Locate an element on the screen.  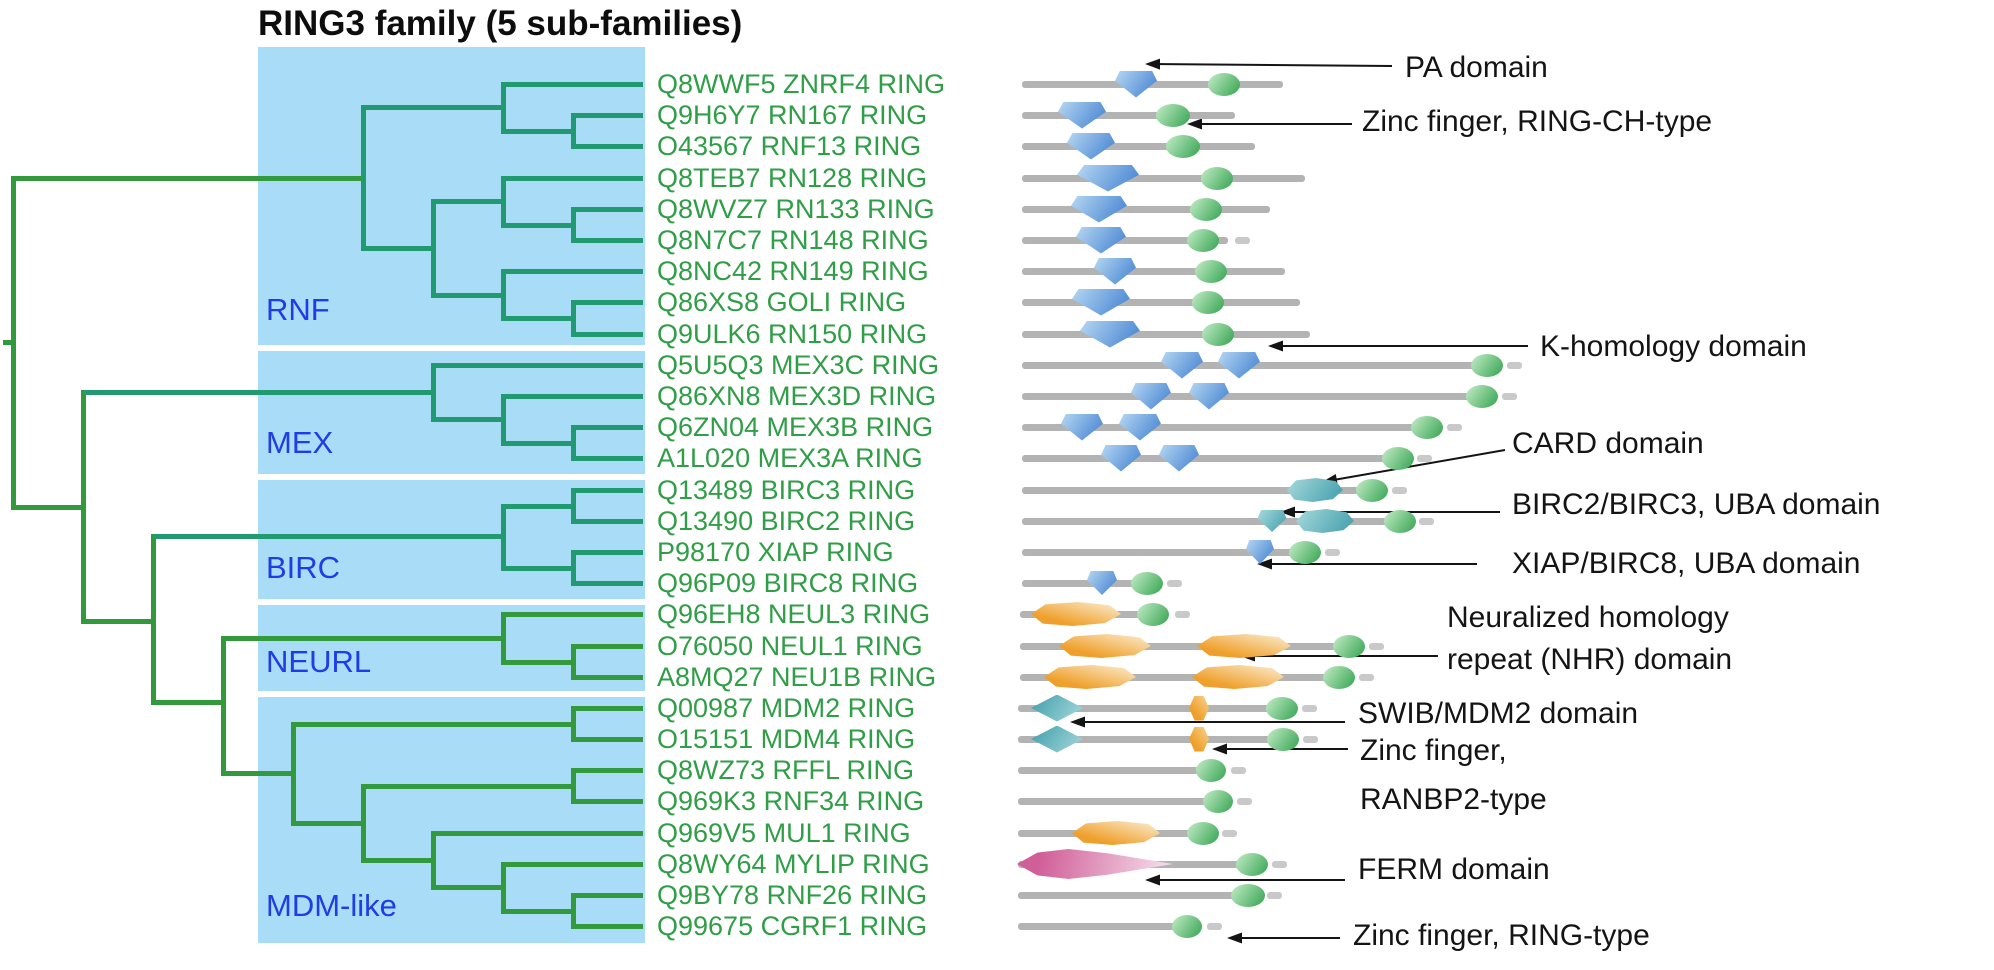
subfamily-box-mex is located at coordinates (451, 412).